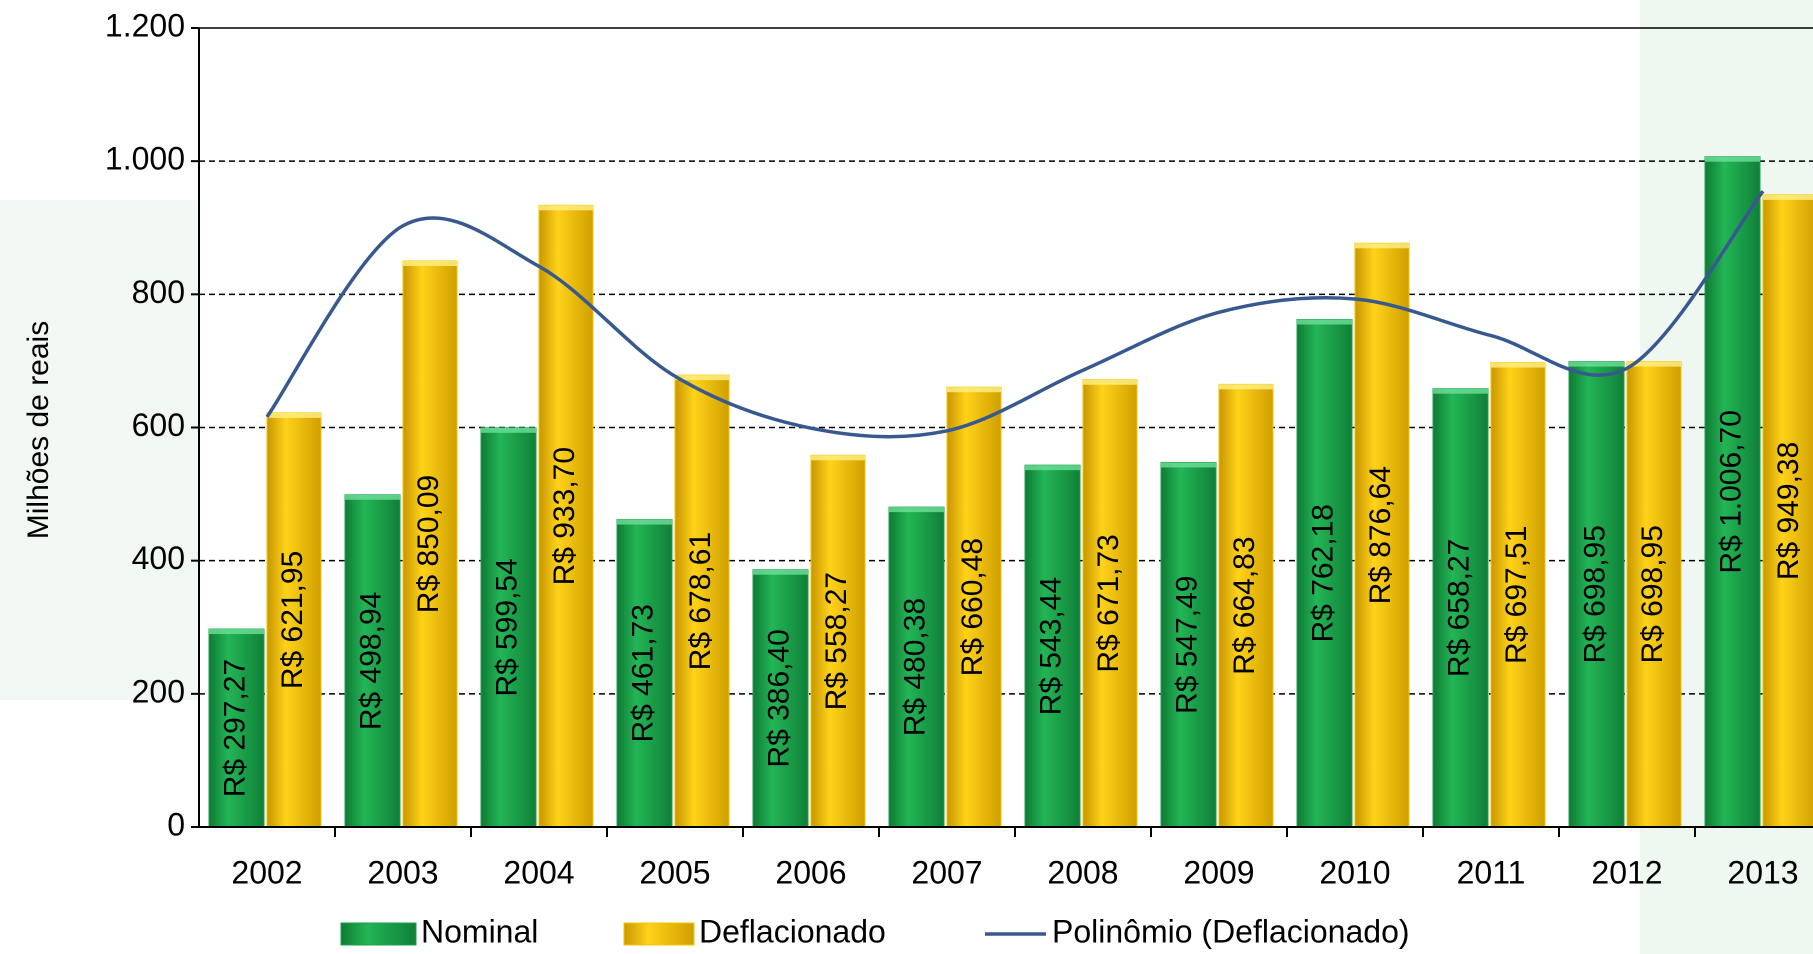  I want to click on data-label: R$ 678,61, so click(700, 601).